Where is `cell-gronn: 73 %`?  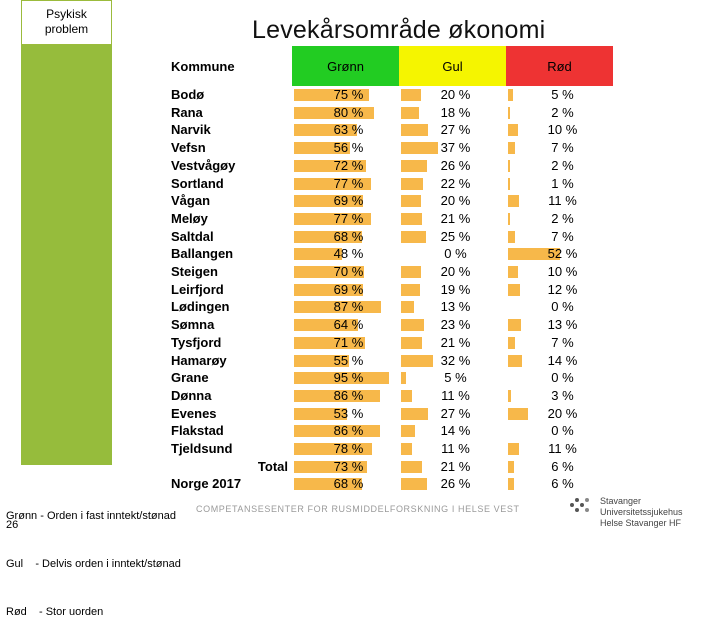 cell-gronn: 73 % is located at coordinates (345, 467).